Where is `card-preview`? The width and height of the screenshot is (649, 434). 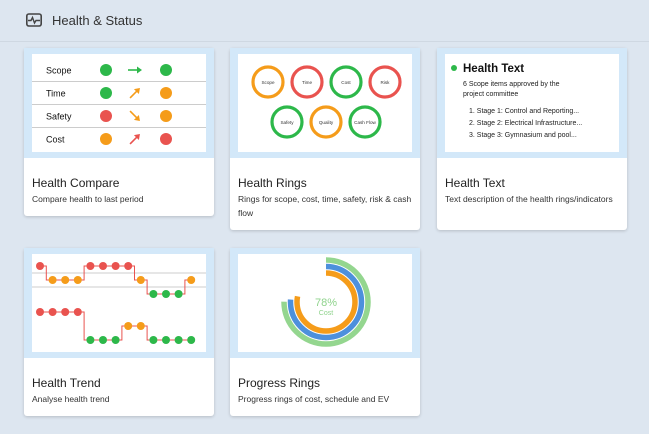 card-preview is located at coordinates (119, 303).